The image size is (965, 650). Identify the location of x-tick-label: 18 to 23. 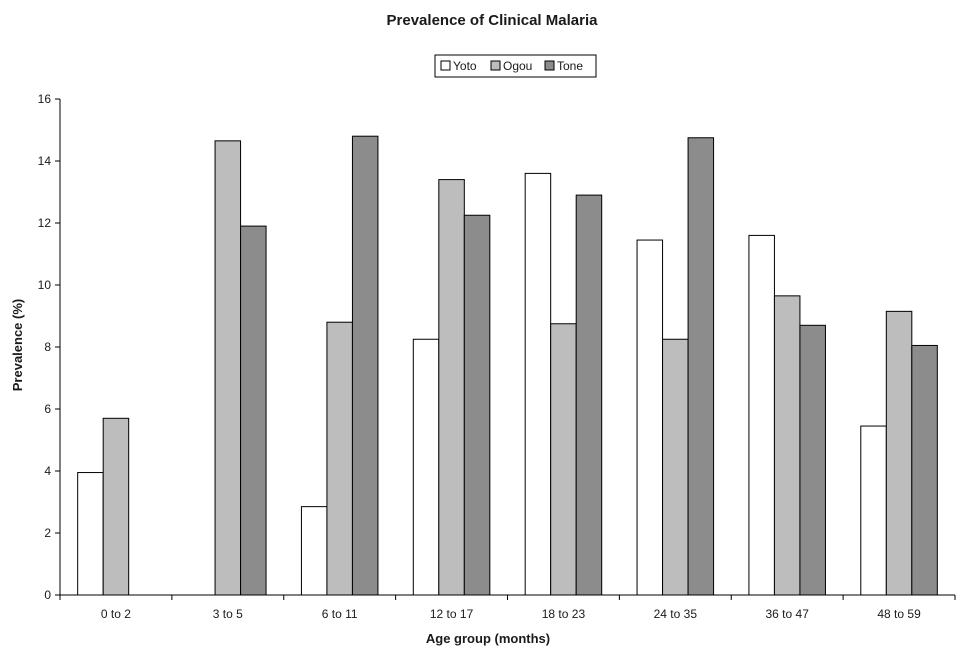
(564, 614).